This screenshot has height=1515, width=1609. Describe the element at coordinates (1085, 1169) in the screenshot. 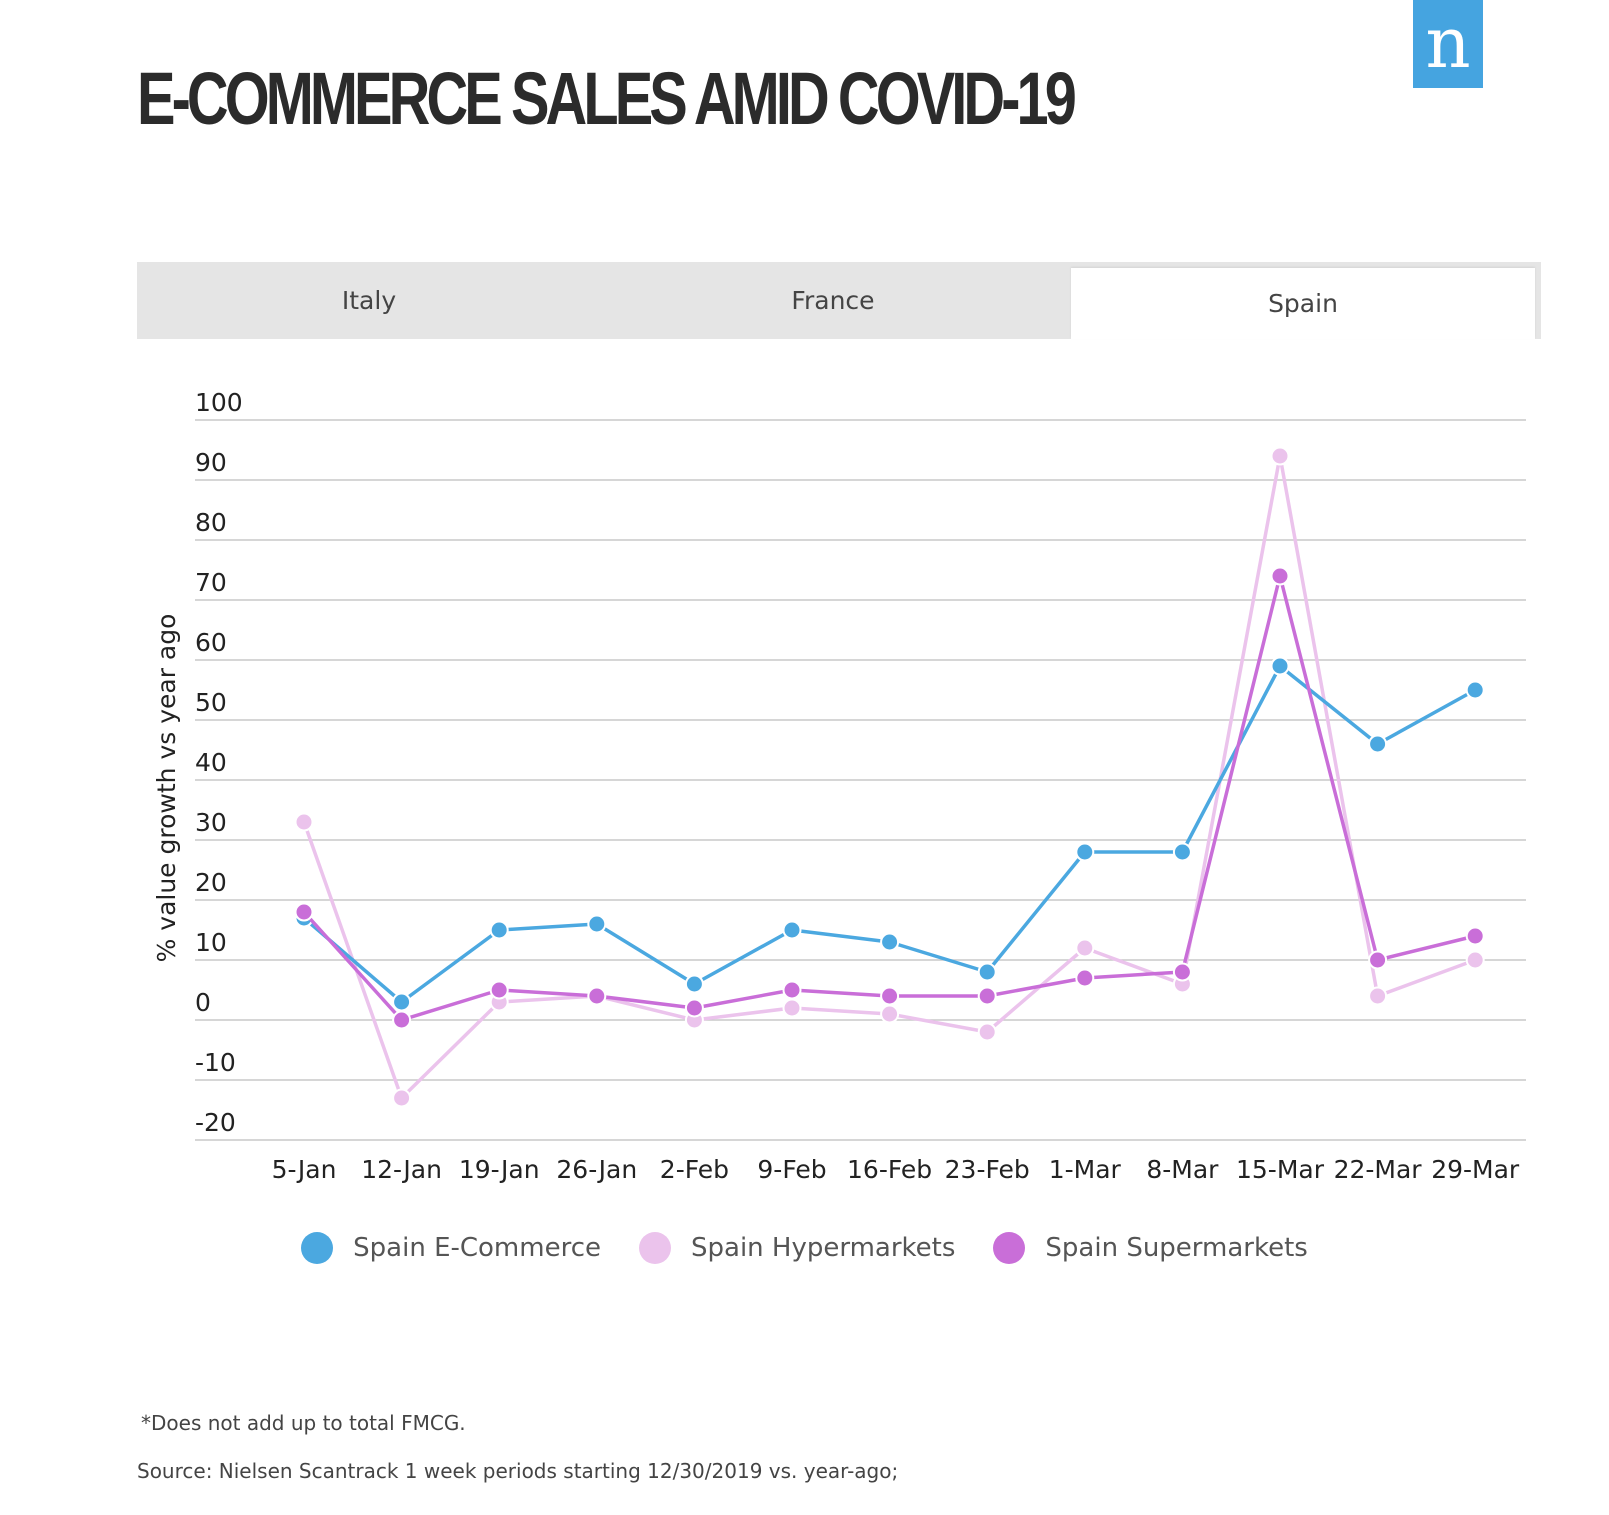

I see `x-tick-label: 1-Mar` at that location.